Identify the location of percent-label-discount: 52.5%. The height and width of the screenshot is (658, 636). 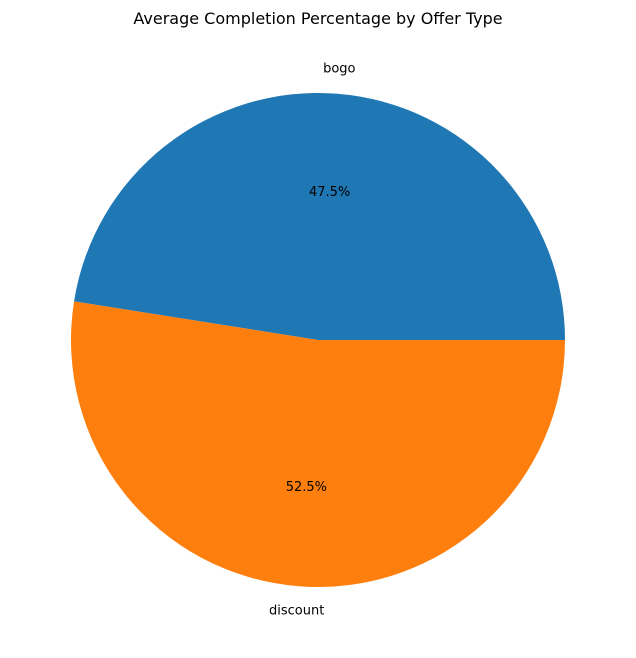
(306, 487).